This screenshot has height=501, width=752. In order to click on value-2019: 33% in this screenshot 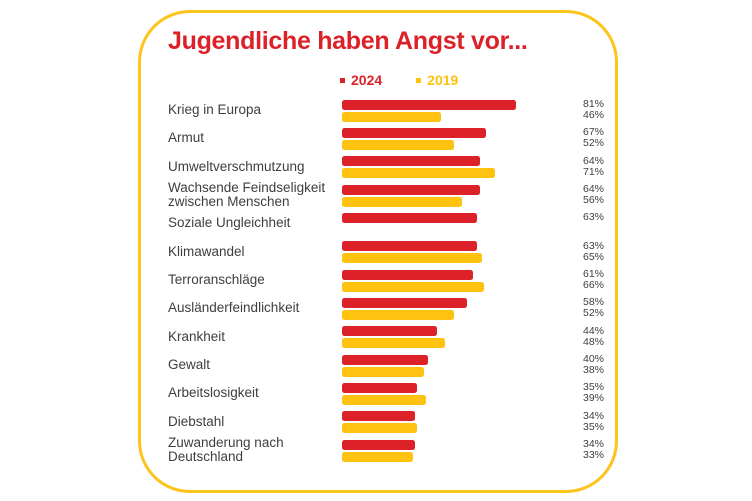, I will do `click(594, 455)`.